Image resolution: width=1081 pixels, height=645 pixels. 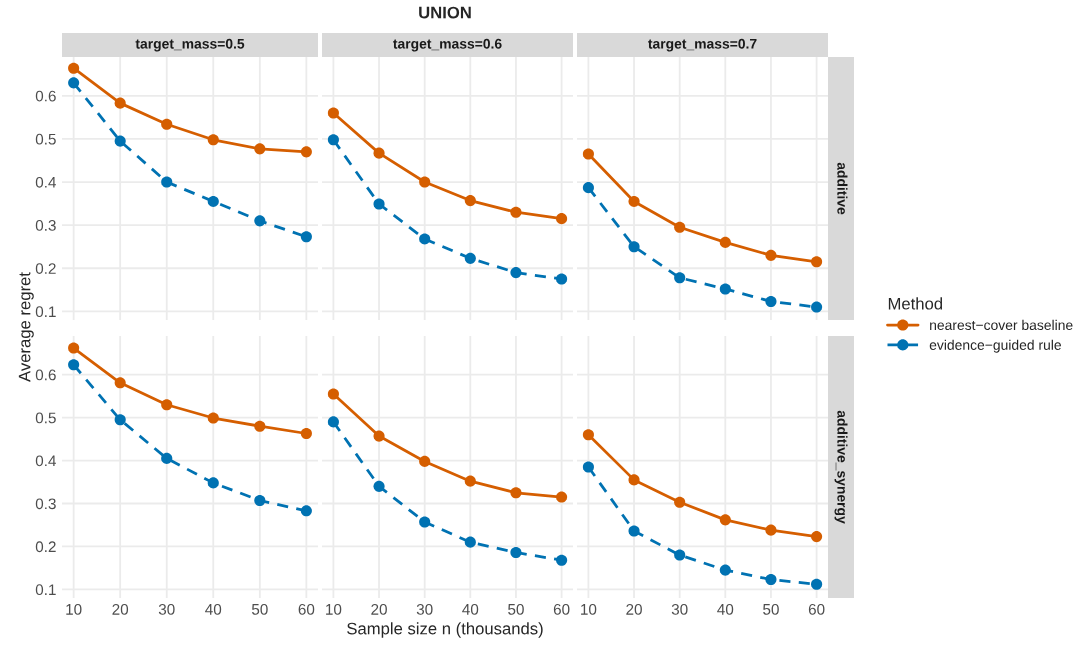 I want to click on y2-axis-title: additive, so click(x=842, y=188).